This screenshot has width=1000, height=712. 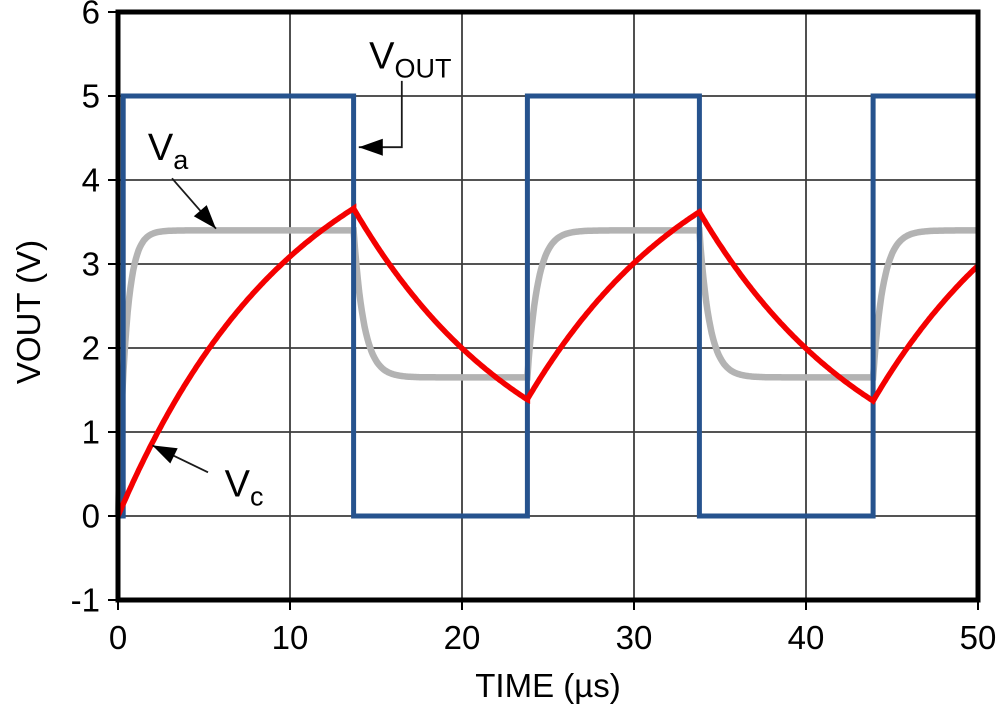 What do you see at coordinates (548, 685) in the screenshot?
I see `x-axis-title: TIME (µs)` at bounding box center [548, 685].